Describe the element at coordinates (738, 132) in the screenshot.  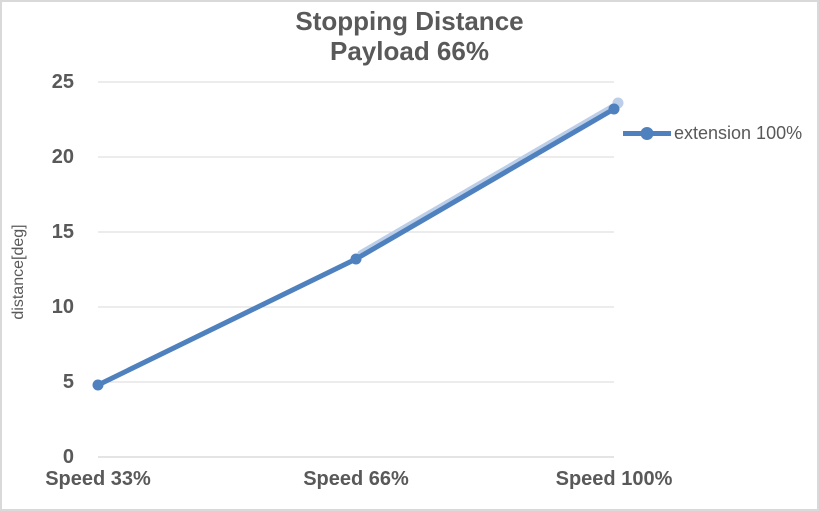
I see `legend-label: extension 100%` at that location.